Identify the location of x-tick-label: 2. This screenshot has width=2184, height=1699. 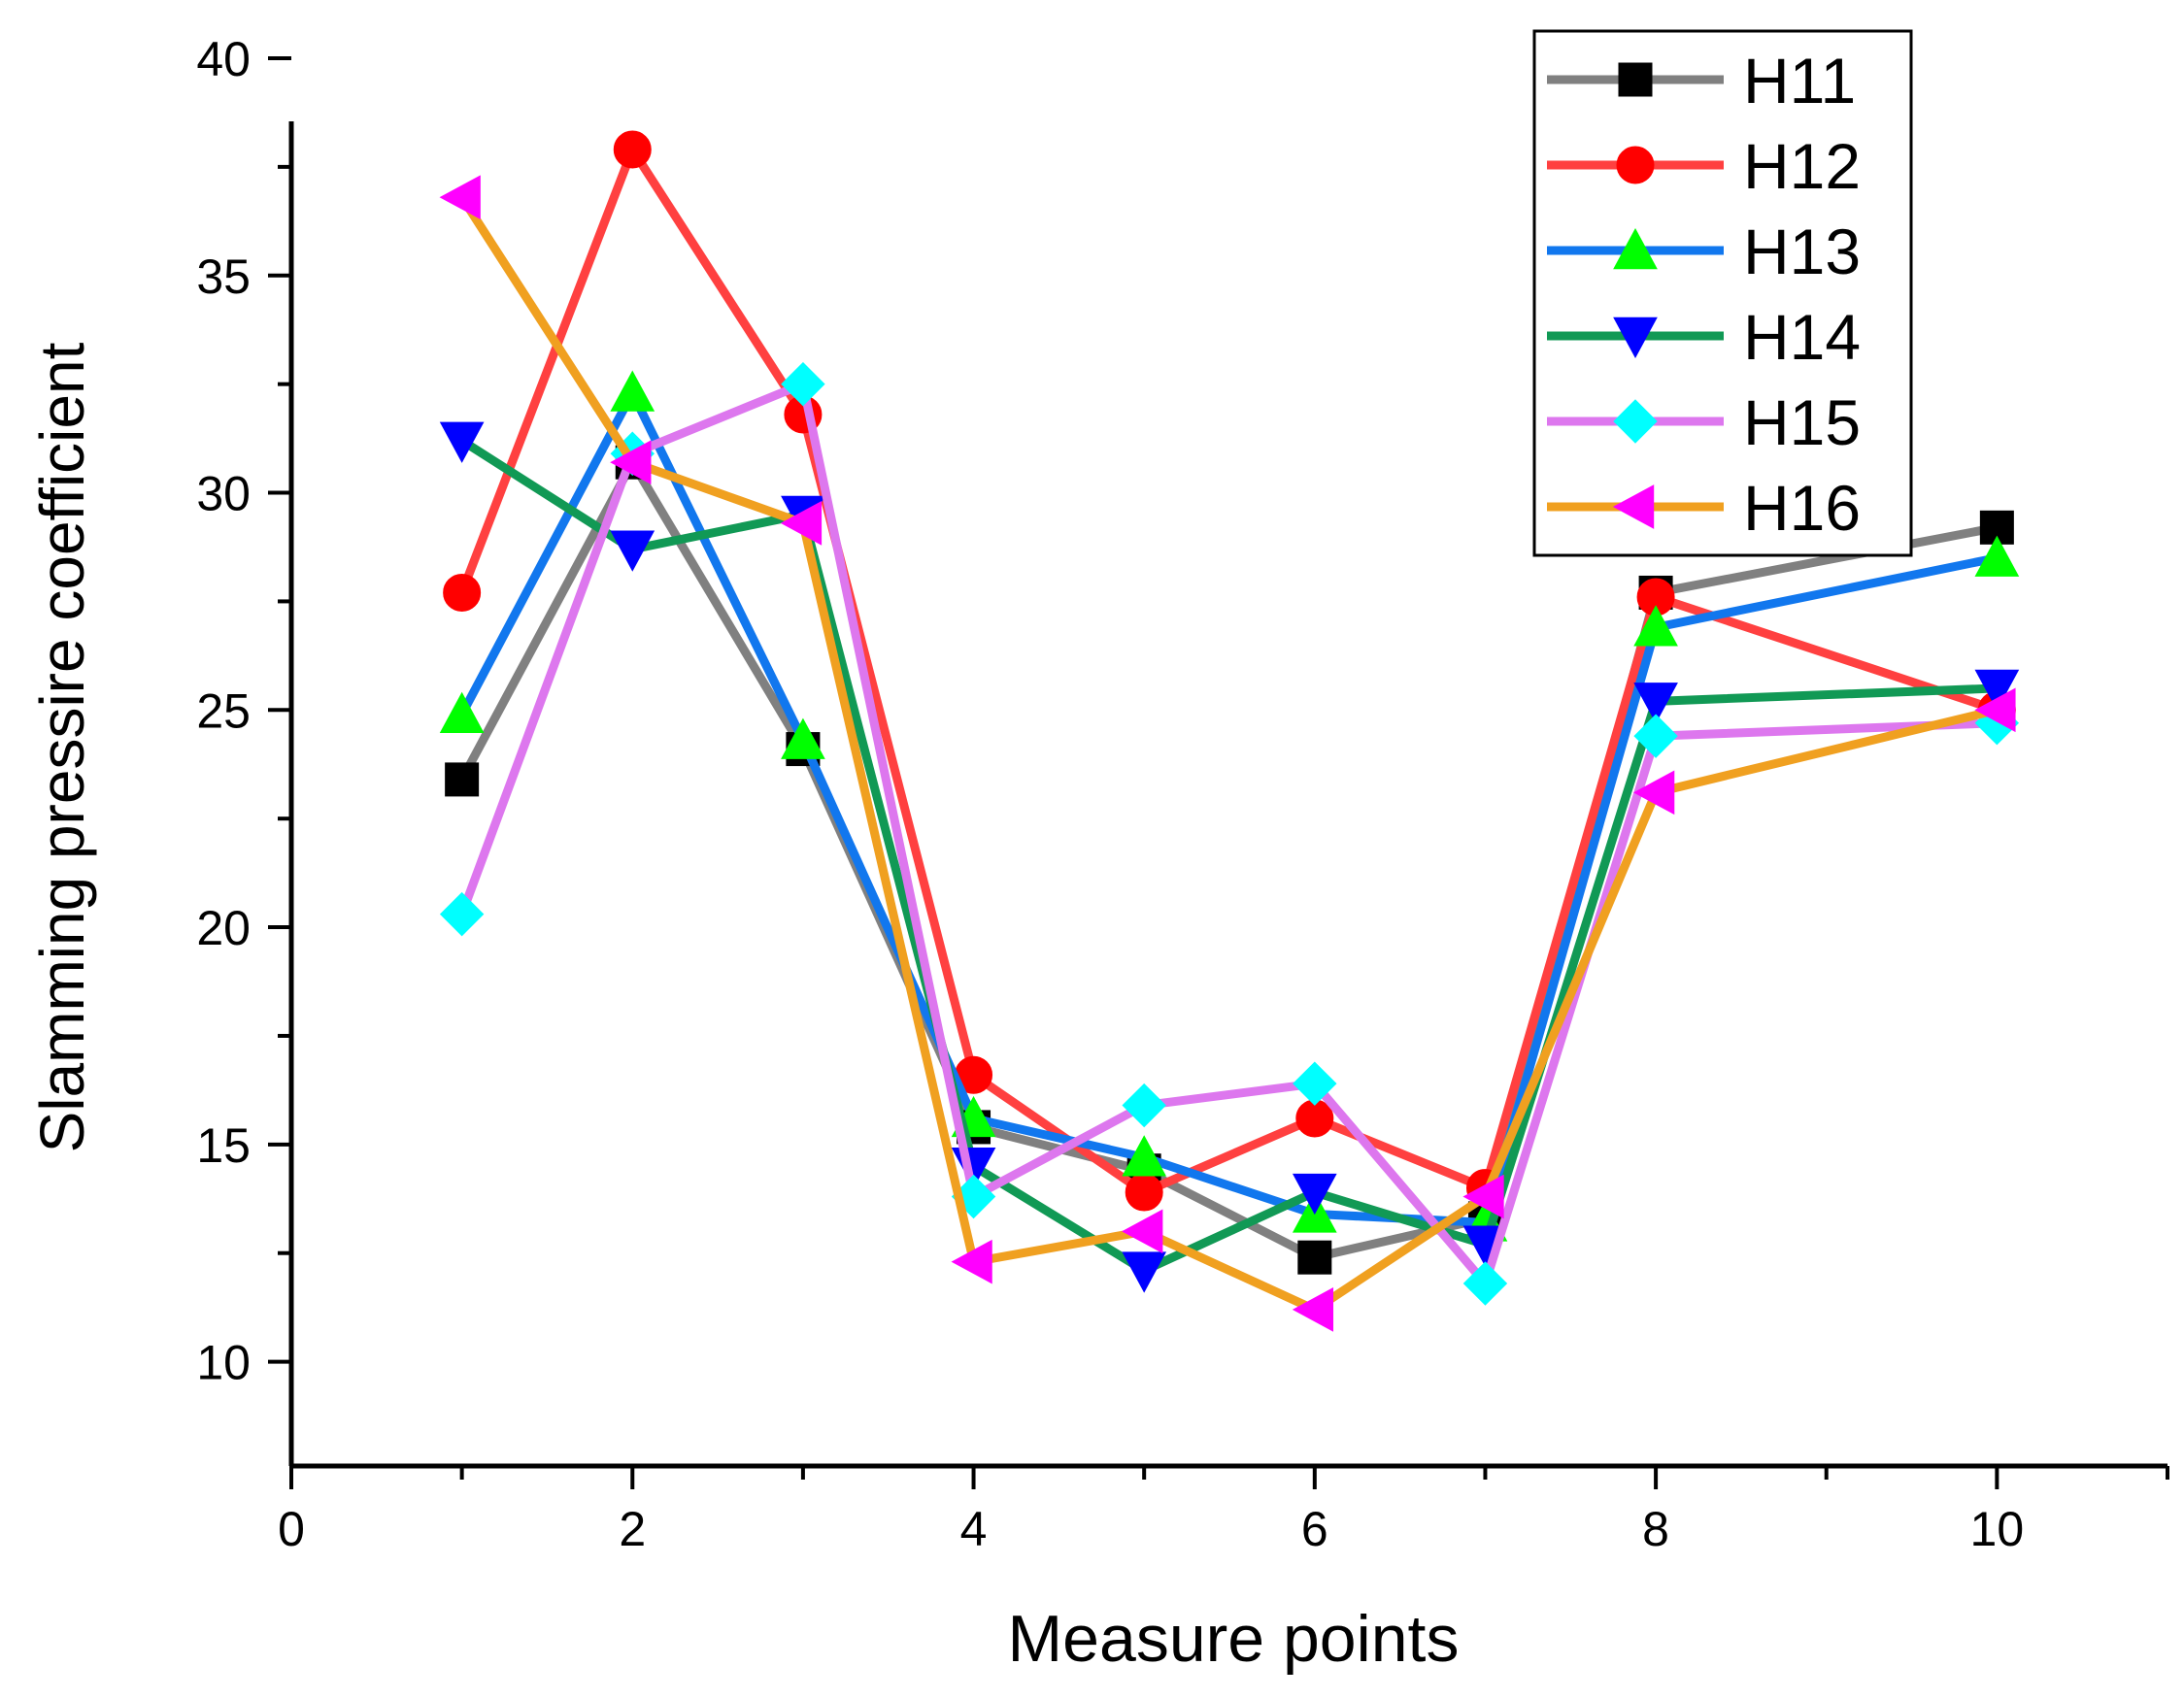
(632, 1529).